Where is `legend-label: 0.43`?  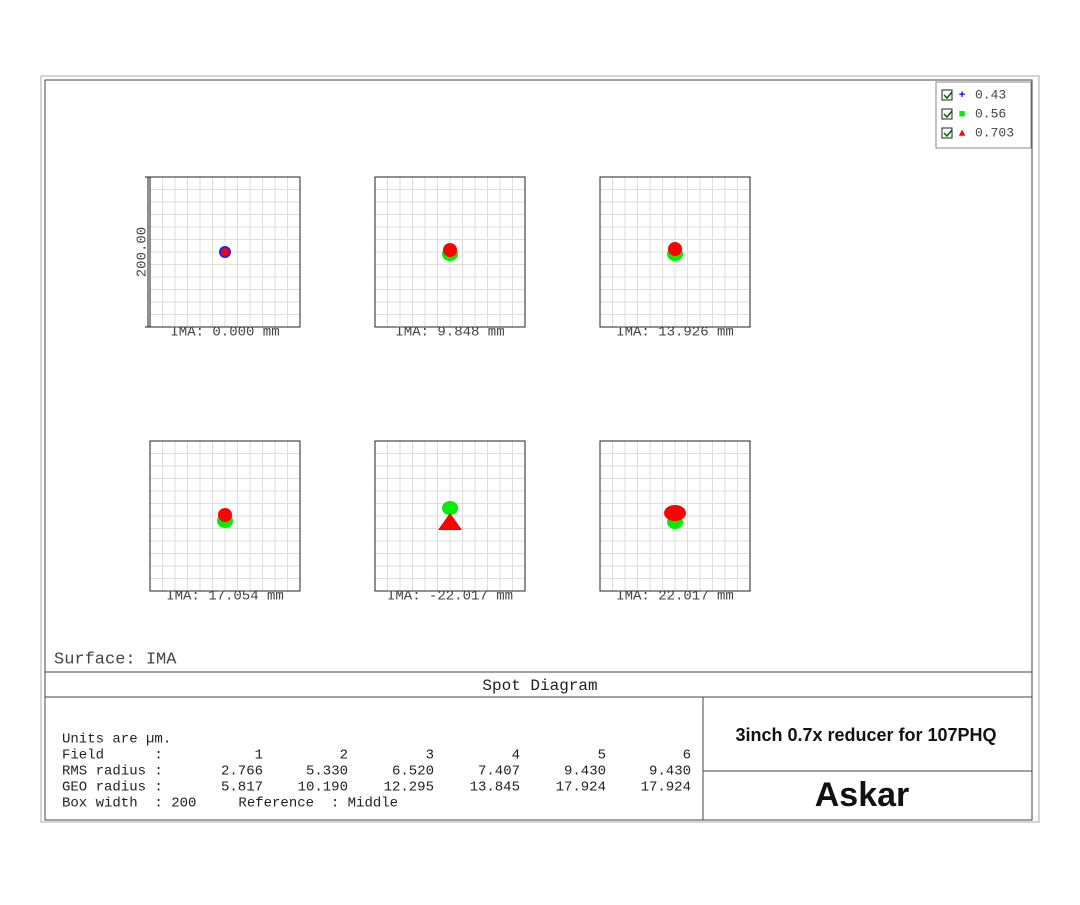 legend-label: 0.43 is located at coordinates (990, 94).